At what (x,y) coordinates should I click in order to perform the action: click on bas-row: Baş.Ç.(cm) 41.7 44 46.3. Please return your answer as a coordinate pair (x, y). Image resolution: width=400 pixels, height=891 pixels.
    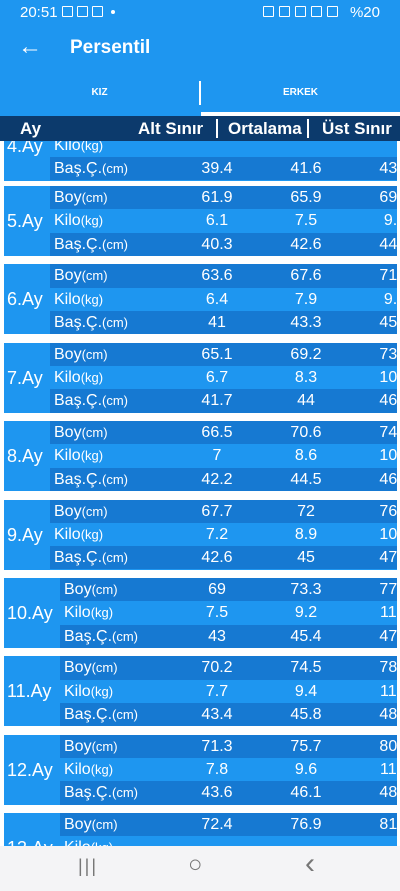
    Looking at the image, I should click on (225, 401).